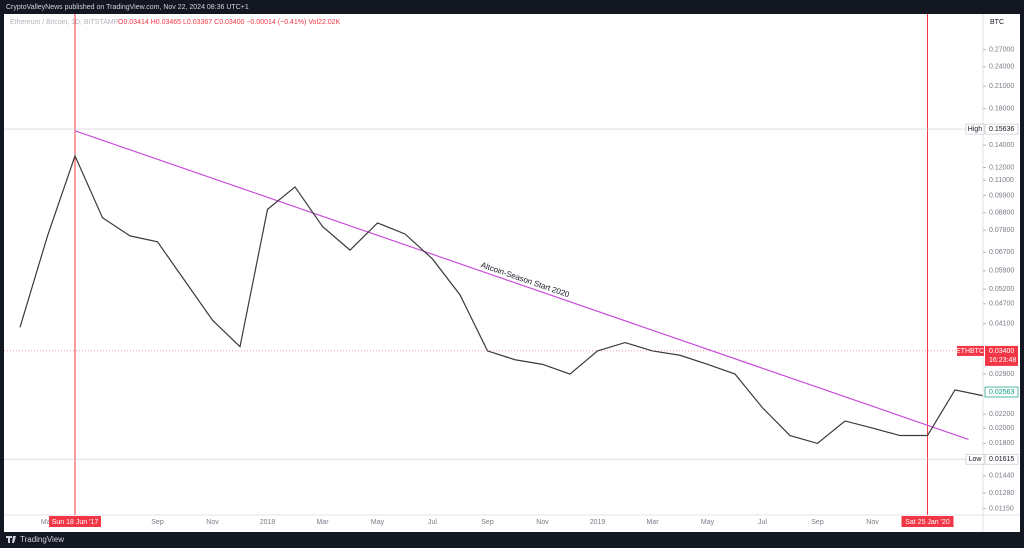 This screenshot has width=1024, height=548. I want to click on y-tick-label: 0.04100, so click(1001, 324).